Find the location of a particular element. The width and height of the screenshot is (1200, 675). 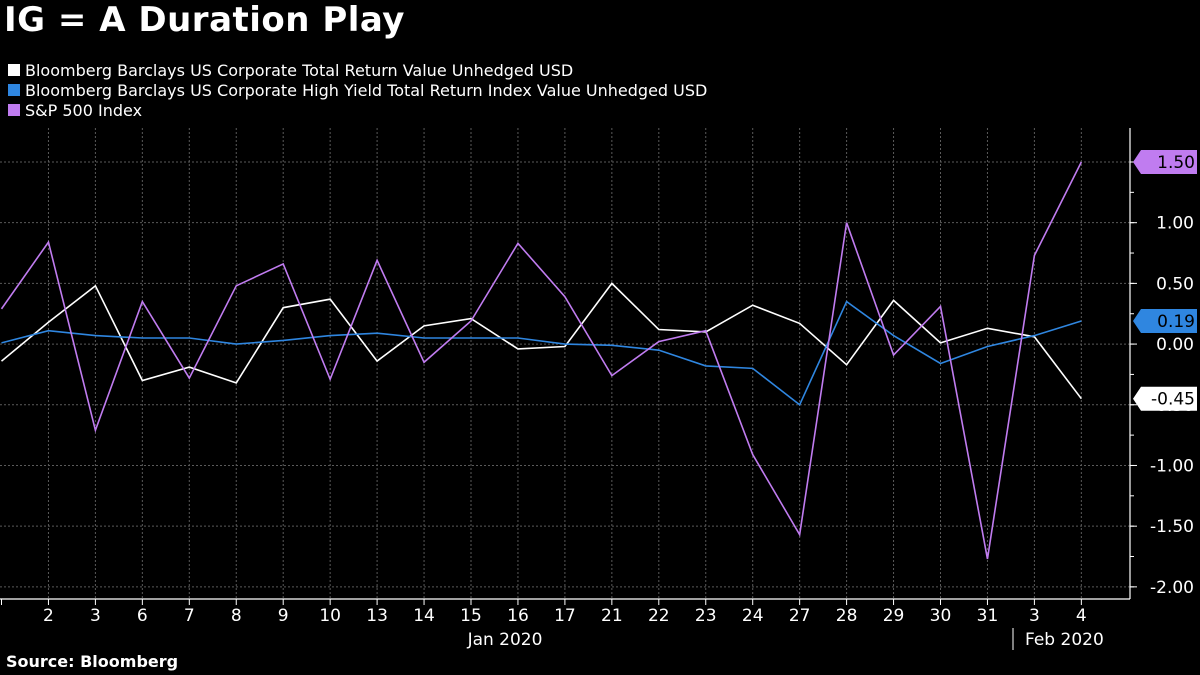

x-tick-label: 28 is located at coordinates (847, 616).